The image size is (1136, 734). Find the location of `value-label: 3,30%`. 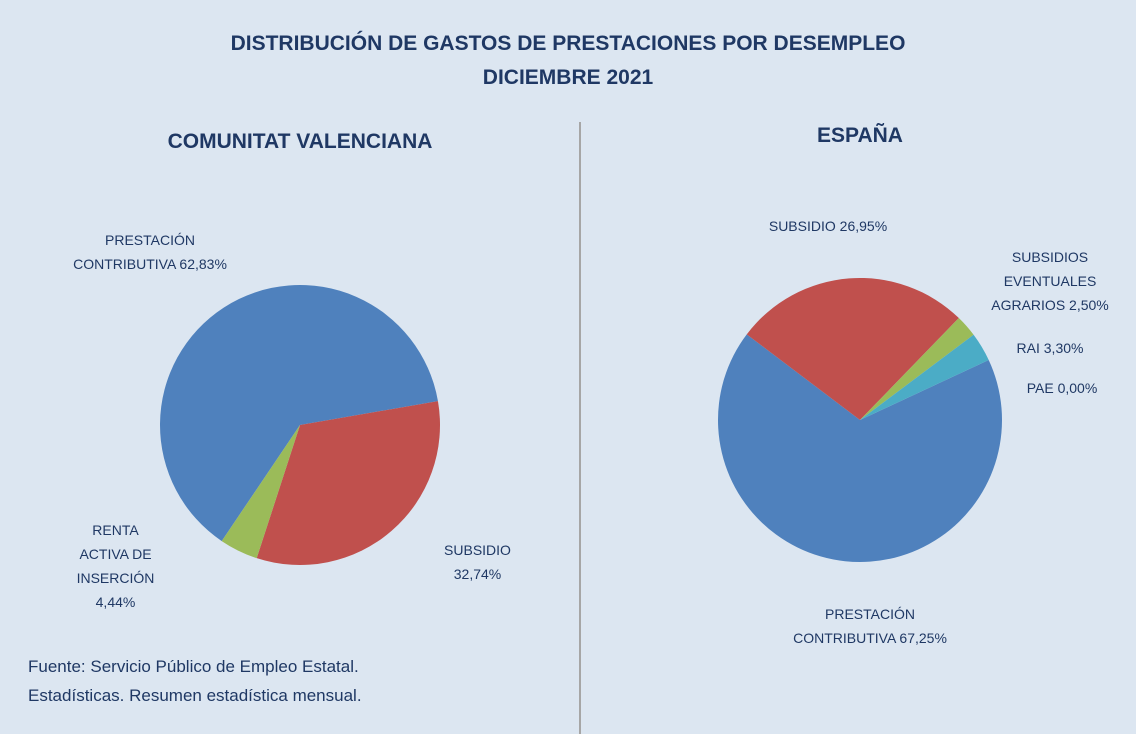

value-label: 3,30% is located at coordinates (1063, 348).